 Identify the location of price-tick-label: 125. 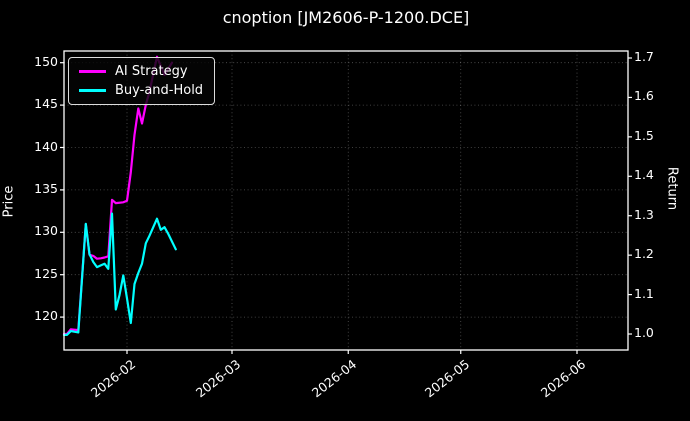
(46, 273).